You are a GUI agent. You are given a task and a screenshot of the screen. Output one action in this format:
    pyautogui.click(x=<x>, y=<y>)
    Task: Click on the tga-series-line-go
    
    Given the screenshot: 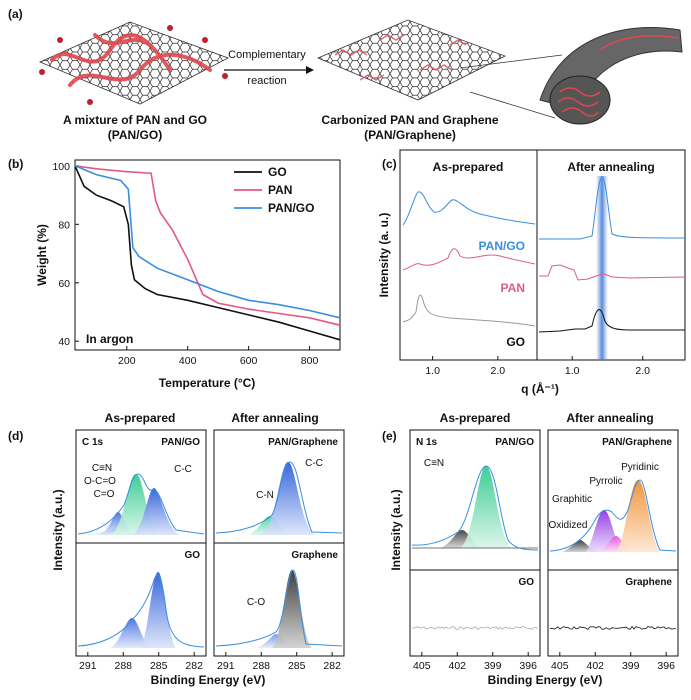 What is the action you would take?
    pyautogui.click(x=207, y=253)
    